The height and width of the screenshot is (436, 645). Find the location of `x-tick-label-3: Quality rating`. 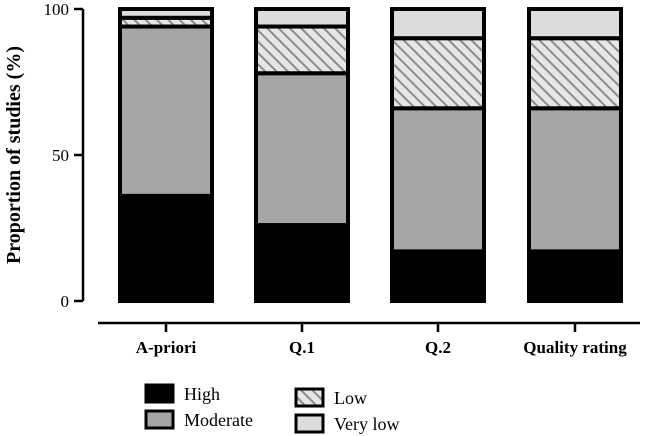

x-tick-label-3: Quality rating is located at coordinates (575, 347).